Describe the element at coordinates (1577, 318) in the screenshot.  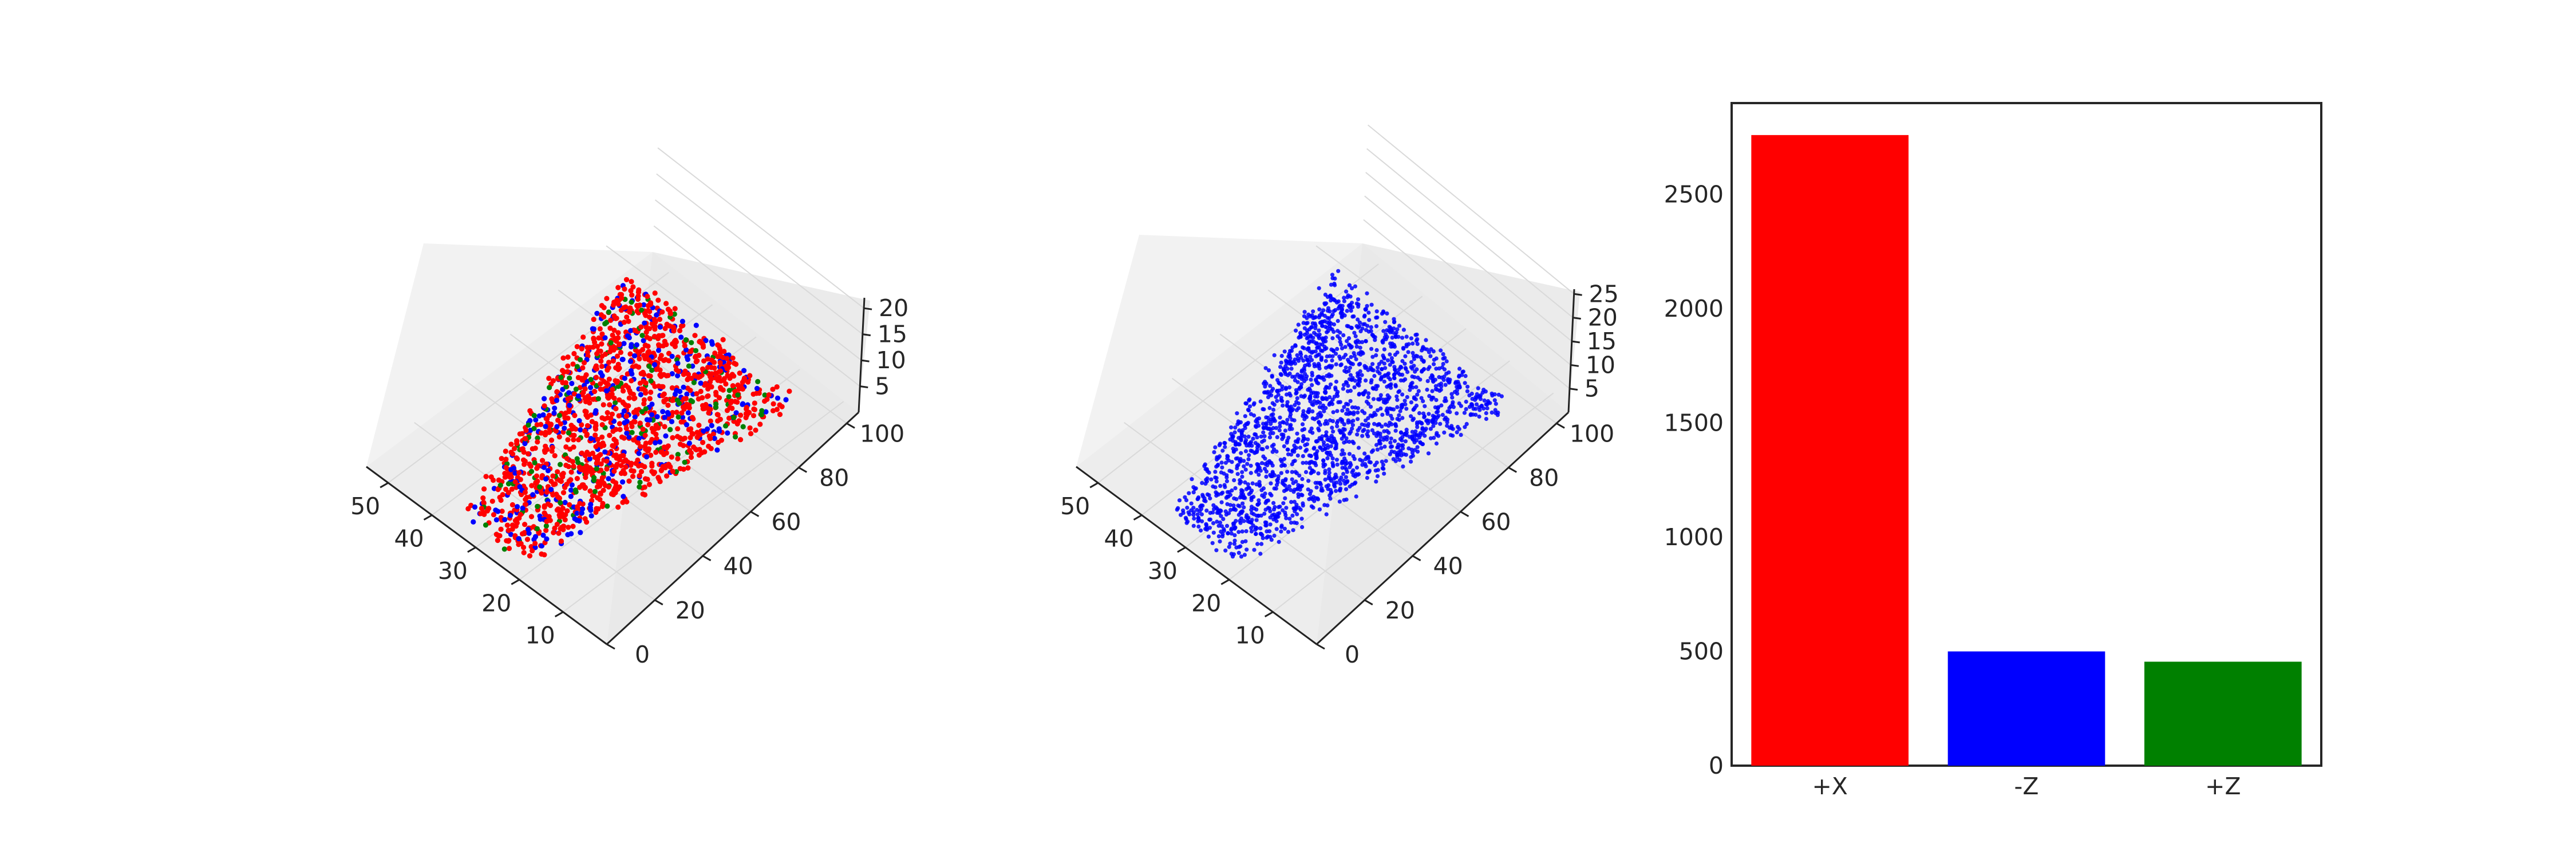
I see `z-tick-mark` at that location.